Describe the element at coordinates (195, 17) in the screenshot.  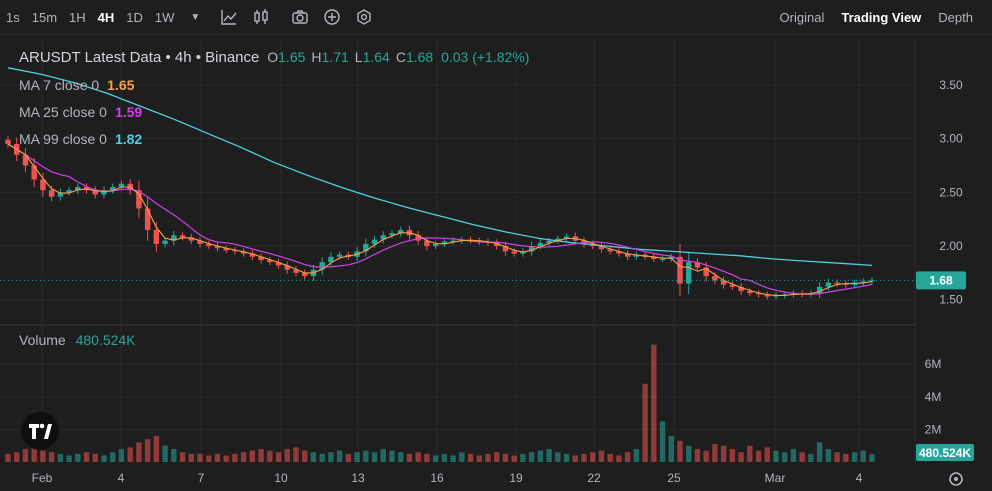
I see `chevron-down-icon: ▼` at that location.